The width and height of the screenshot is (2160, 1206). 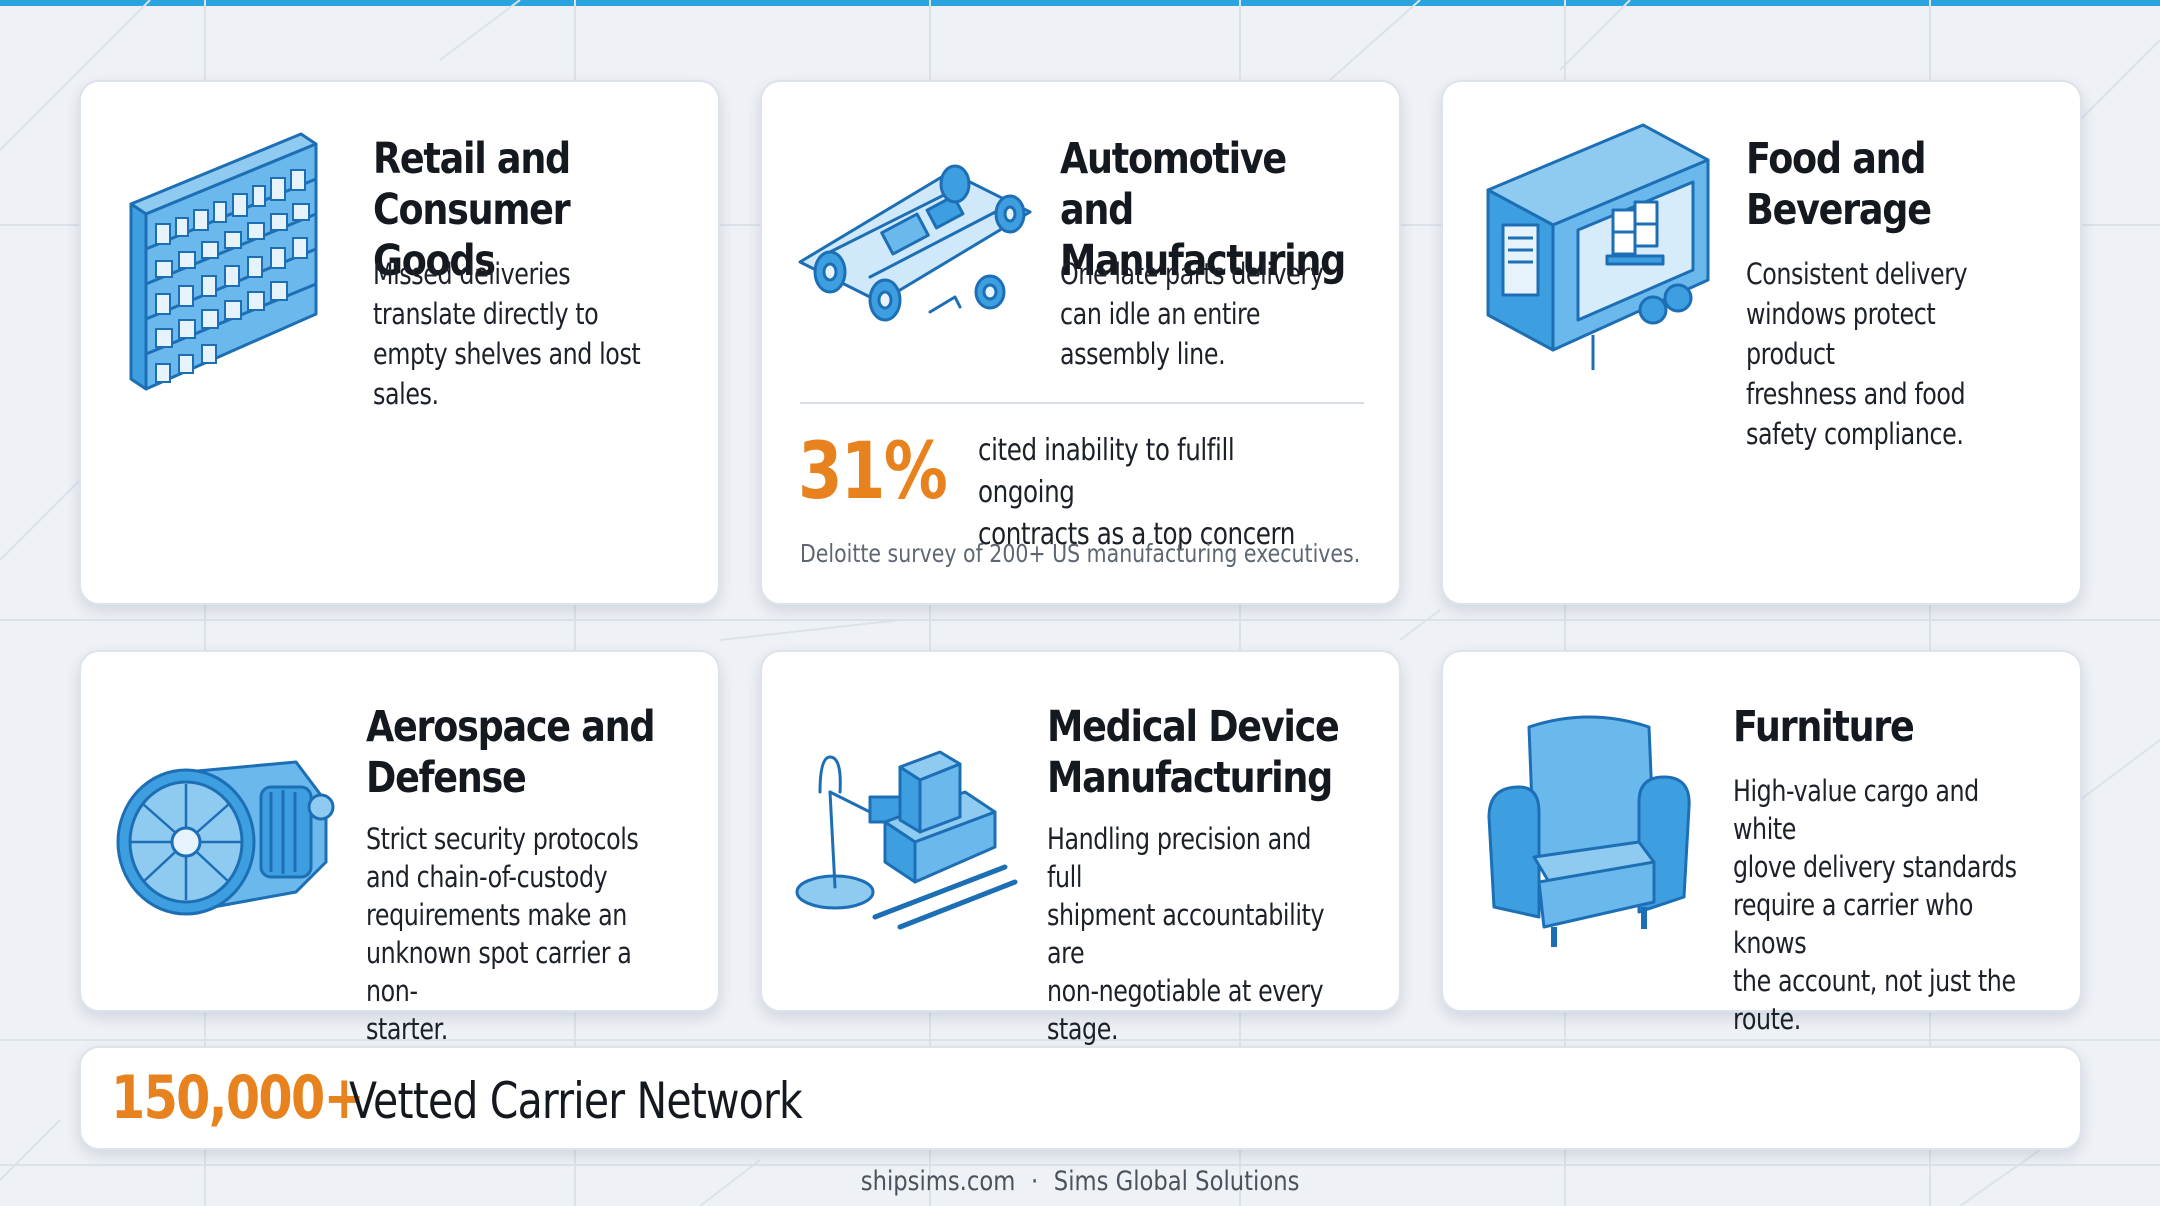 I want to click on retail-shelf-icon, so click(x=221, y=259).